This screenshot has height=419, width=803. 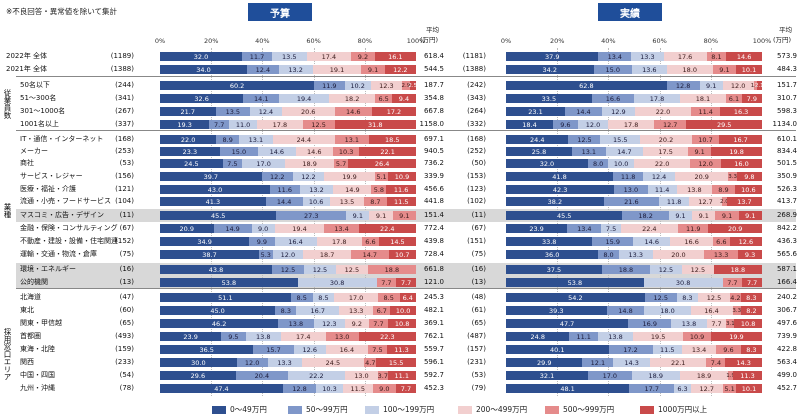 I want to click on bar-segment: 12.4, so click(x=266, y=111).